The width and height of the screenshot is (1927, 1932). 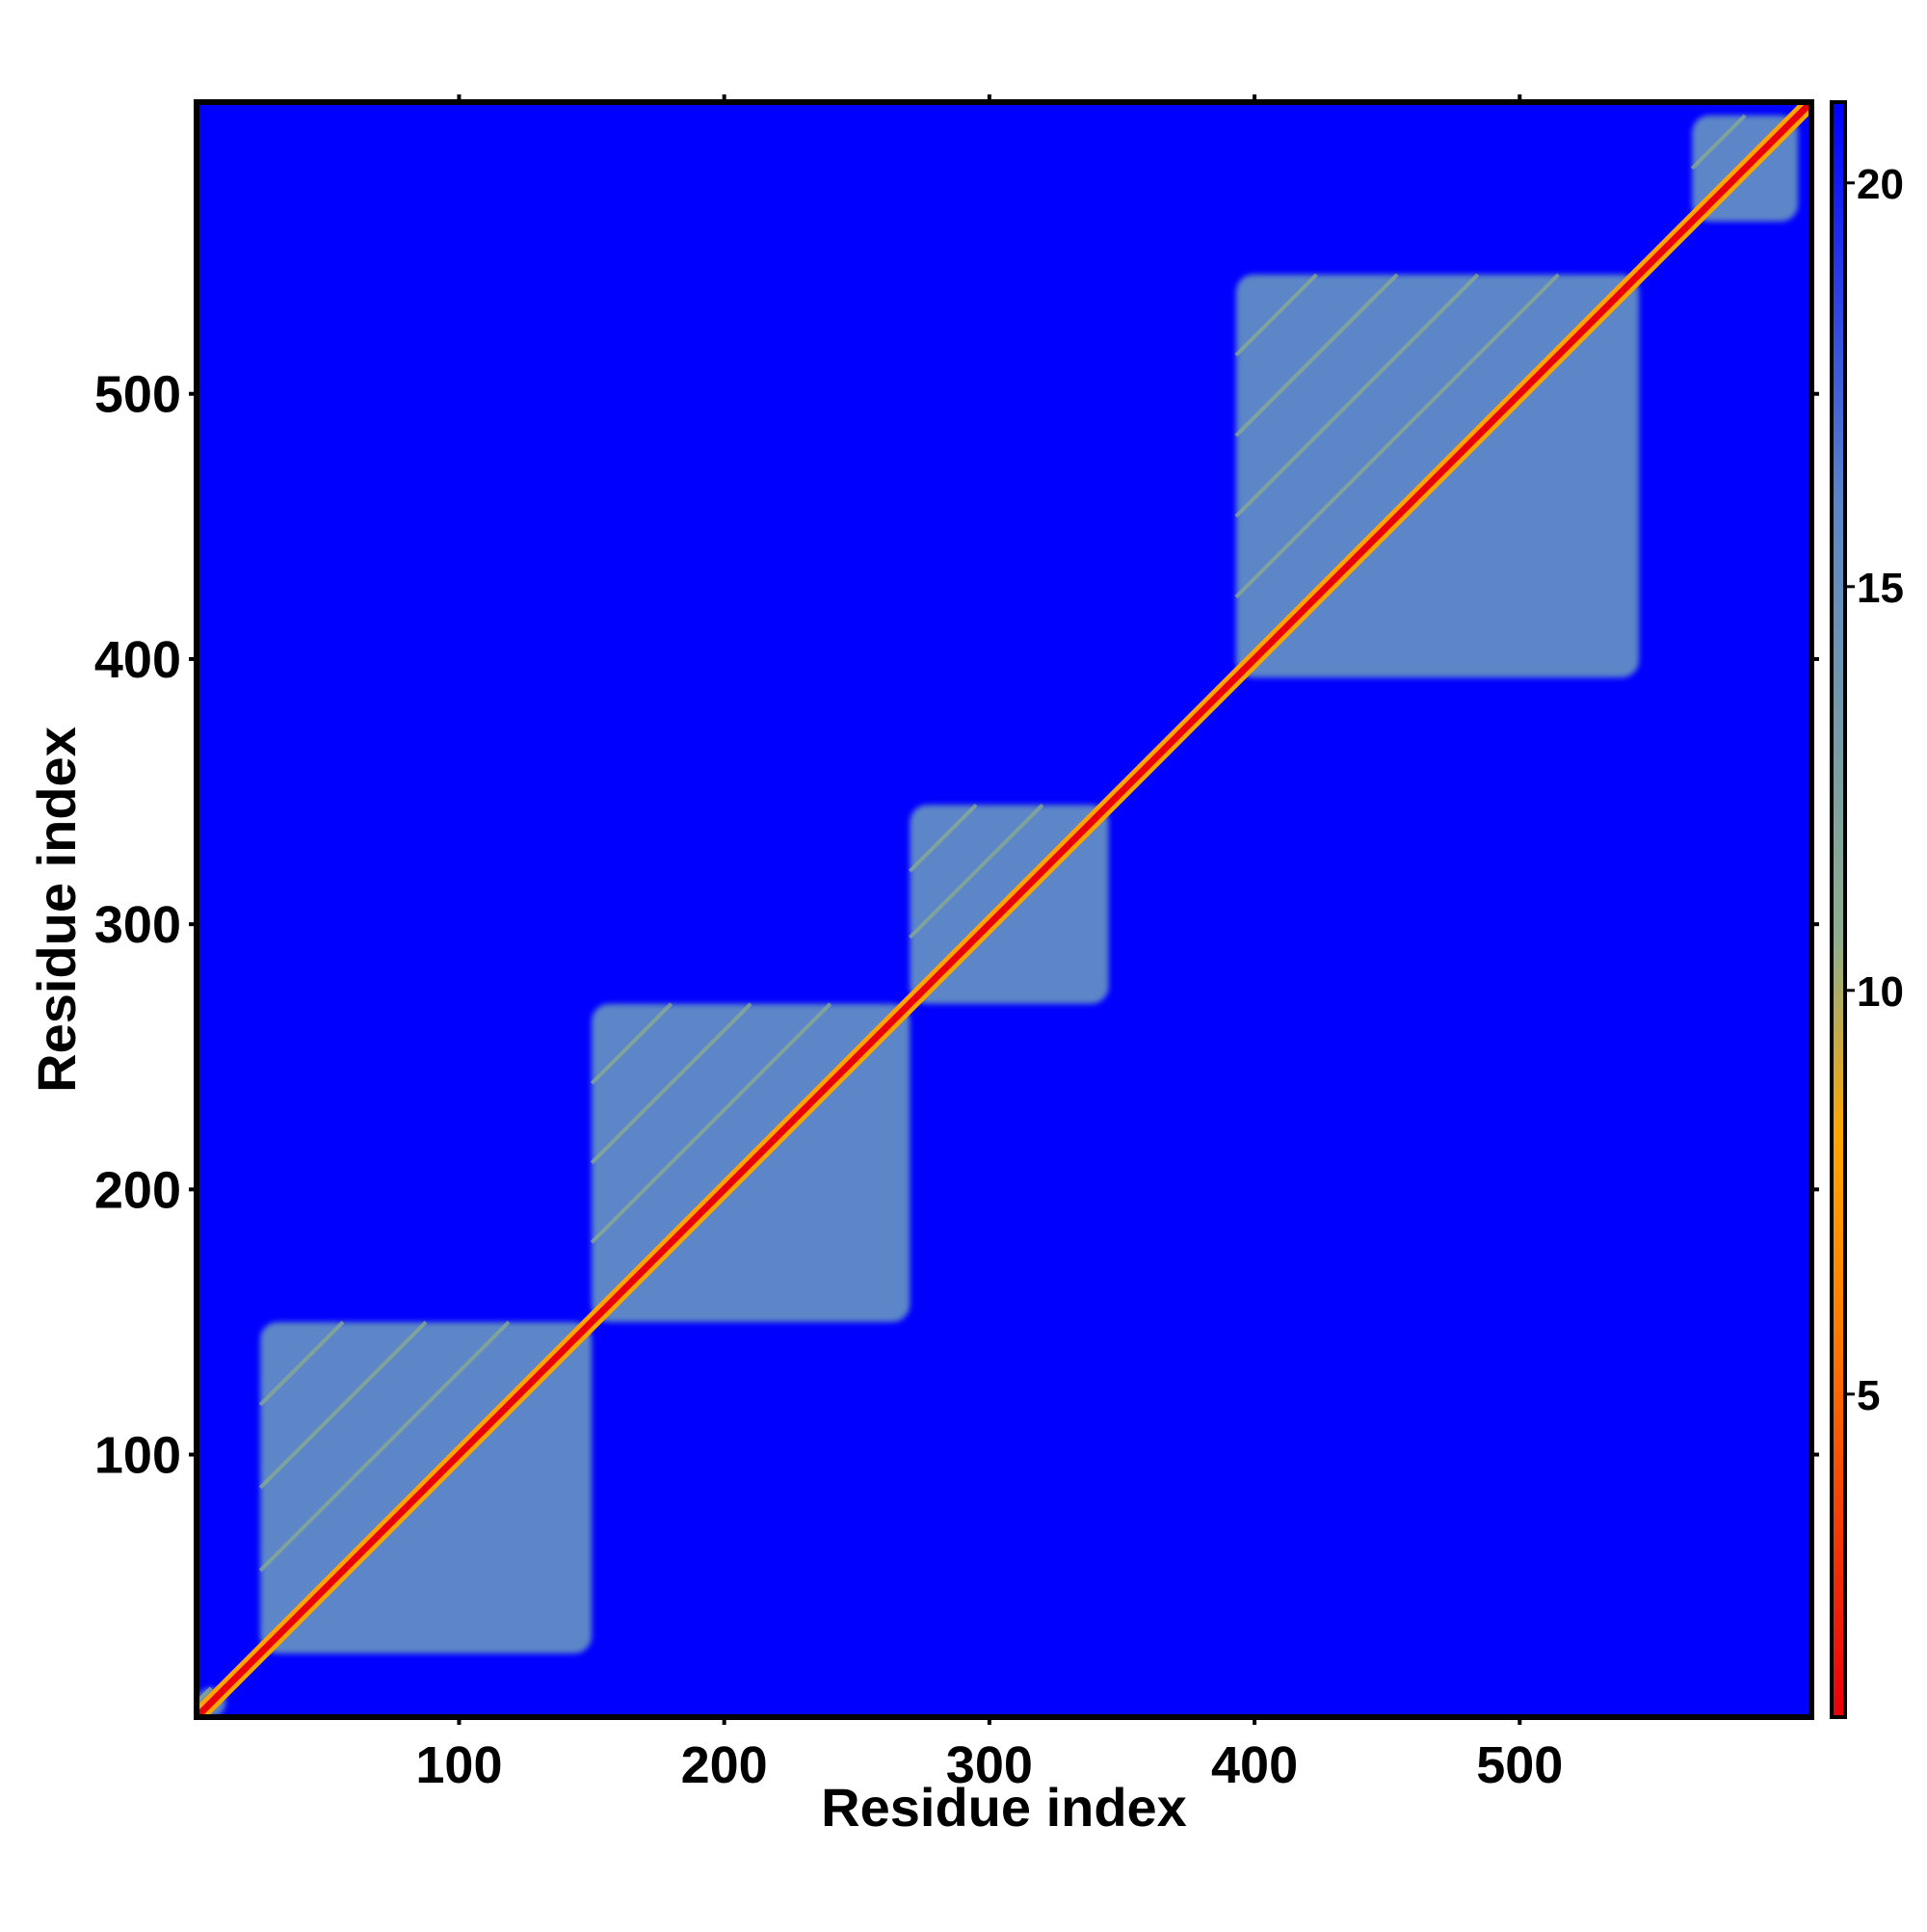 I want to click on x-tick-label: 400, so click(x=1254, y=1765).